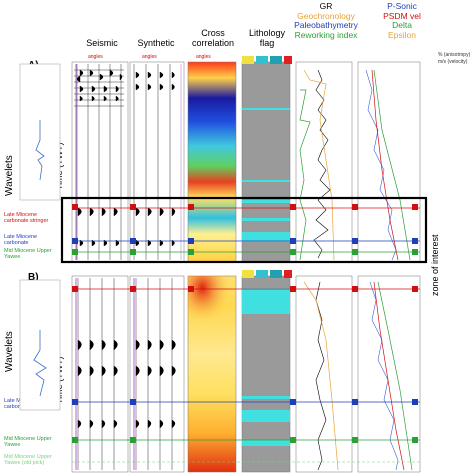 The image size is (474, 476). I want to click on p-sonic-curve-a, so click(381, 165).